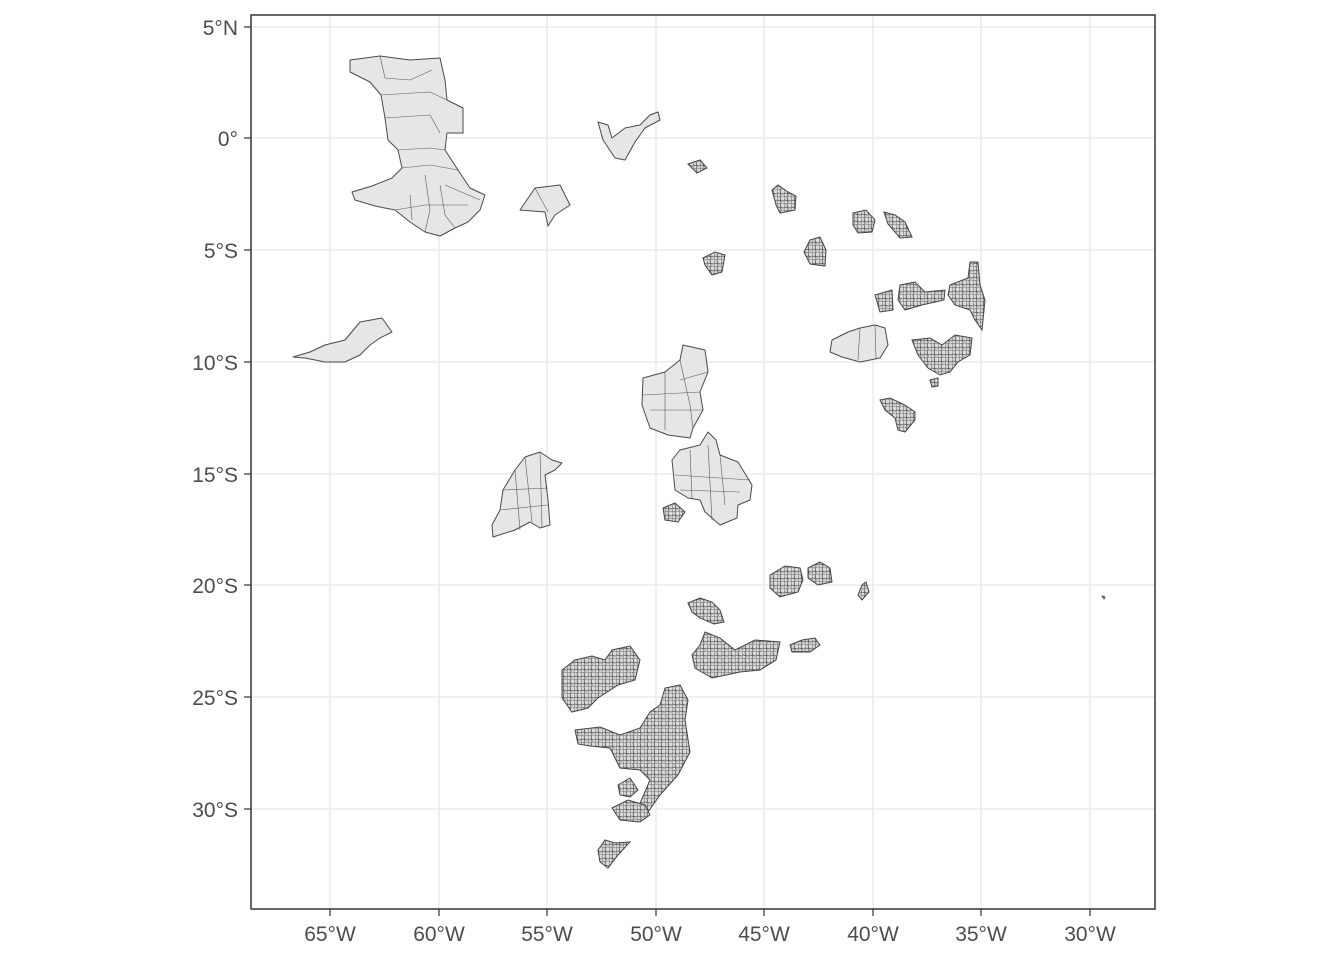 Image resolution: width=1344 pixels, height=960 pixels. Describe the element at coordinates (629, 136) in the screenshot. I see `region-amapa` at that location.